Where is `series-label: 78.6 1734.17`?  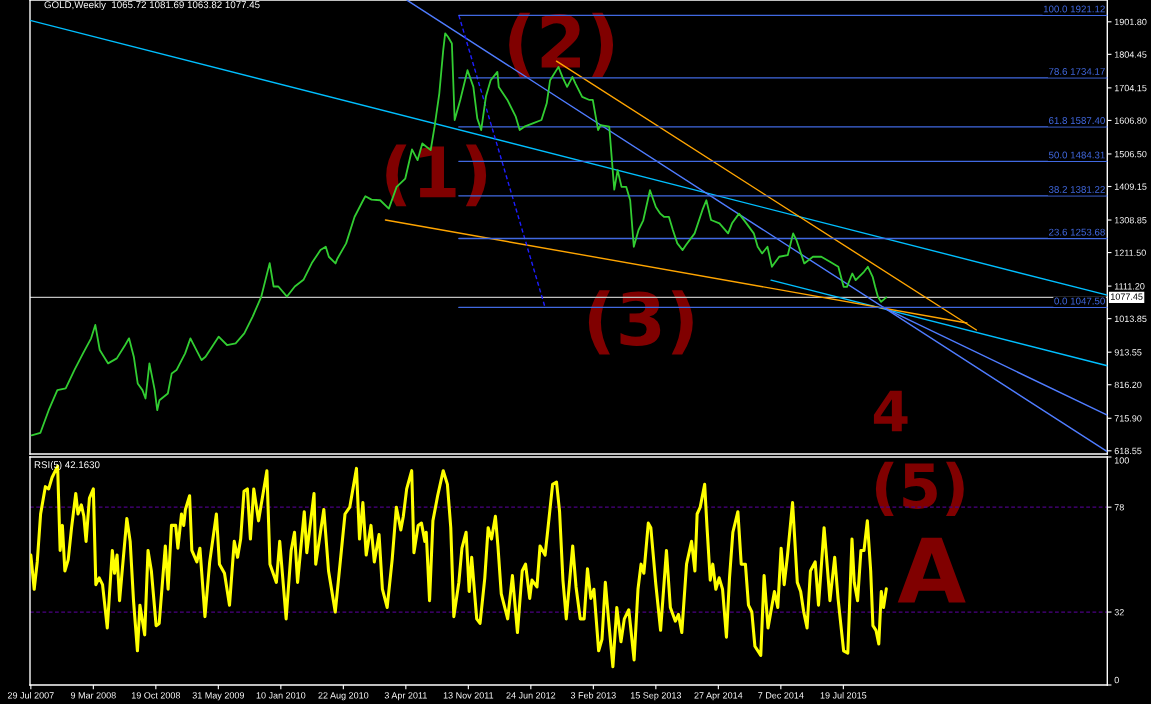 series-label: 78.6 1734.17 is located at coordinates (1077, 71).